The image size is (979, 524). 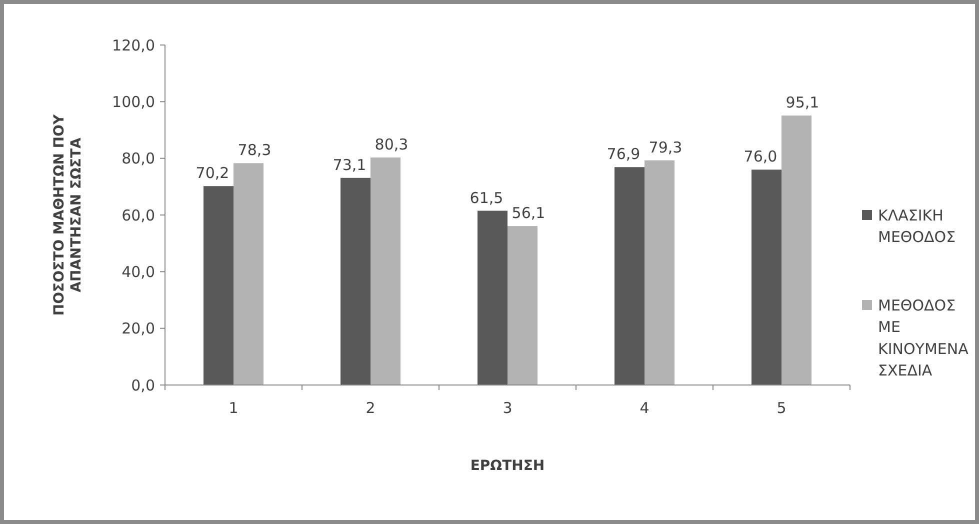 I want to click on data-label: 78,3, so click(x=255, y=150).